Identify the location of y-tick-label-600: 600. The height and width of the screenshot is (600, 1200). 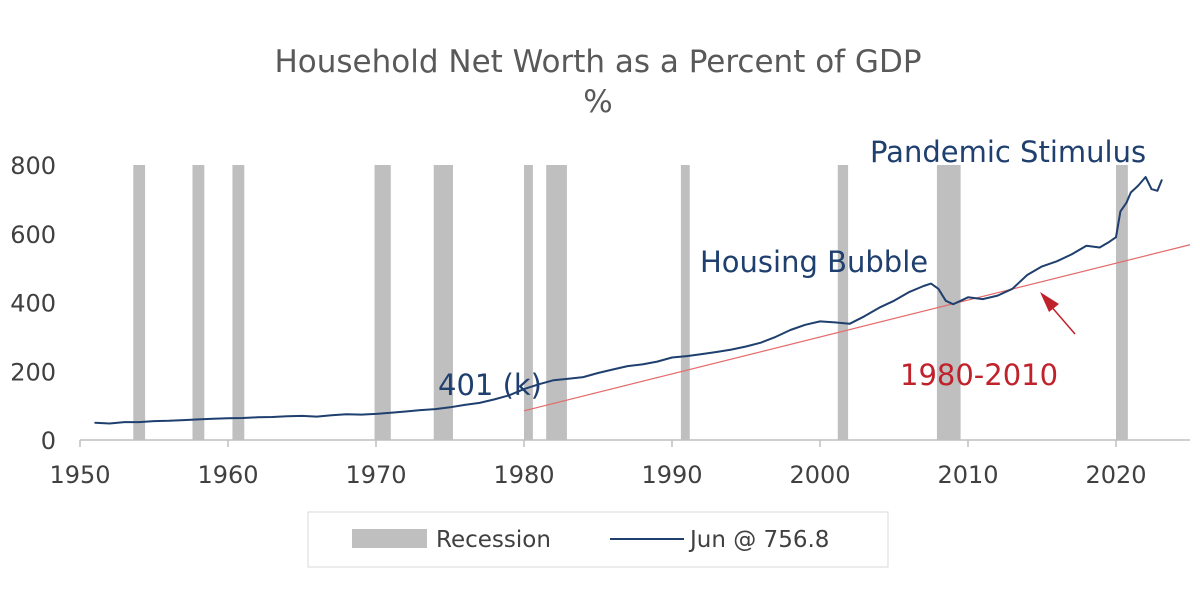
(33, 235).